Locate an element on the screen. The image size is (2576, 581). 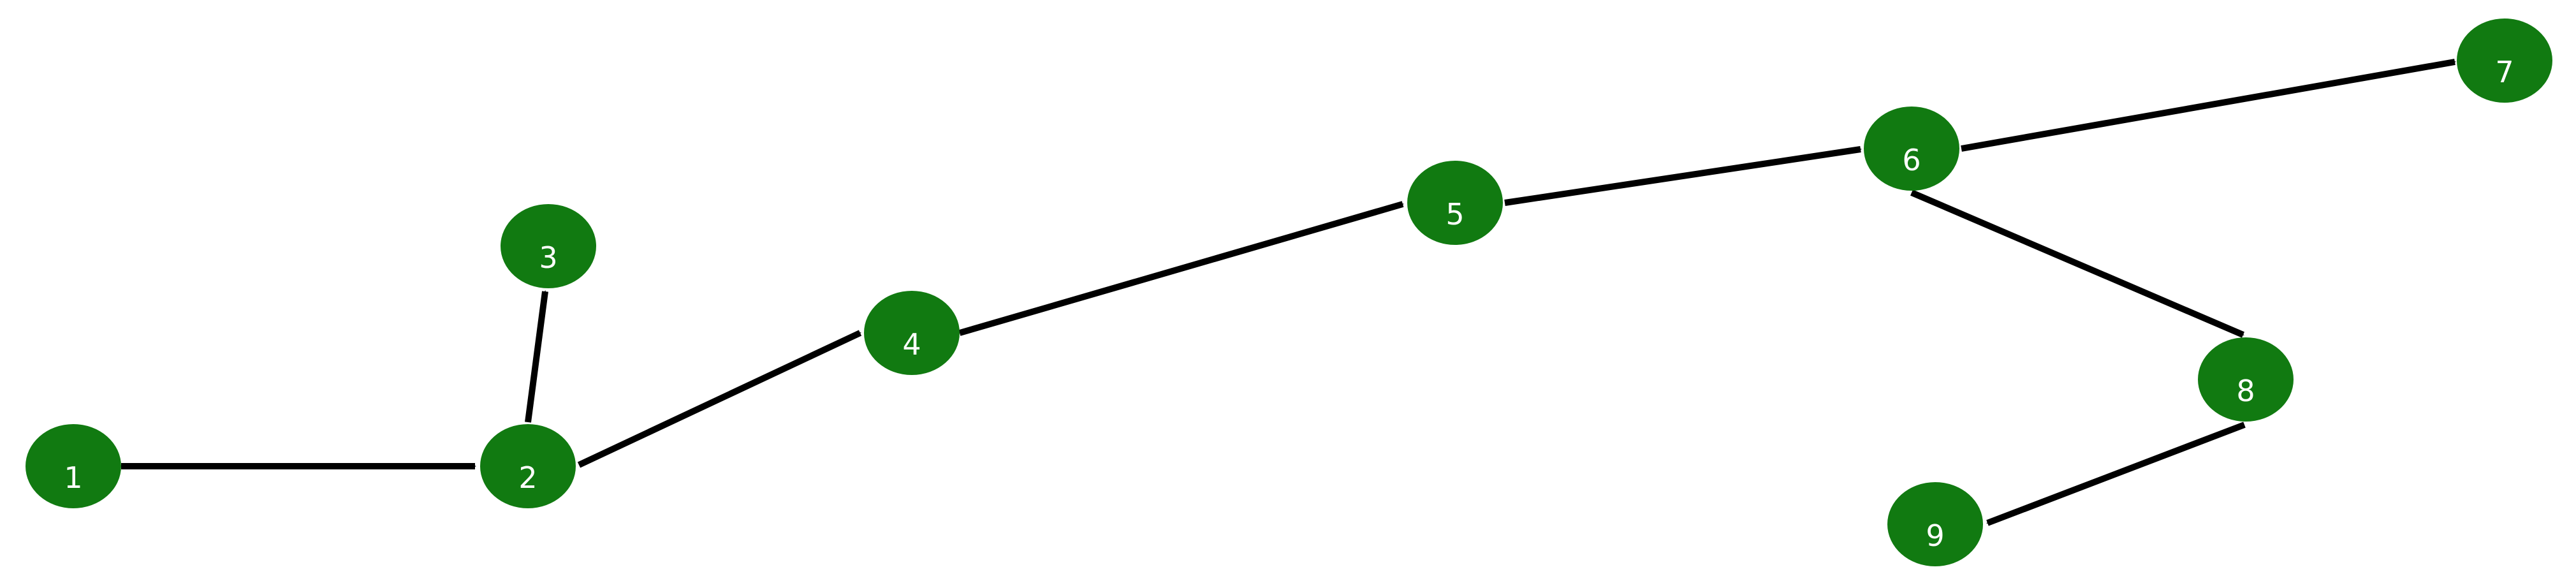
node-5: 5 is located at coordinates (1455, 203).